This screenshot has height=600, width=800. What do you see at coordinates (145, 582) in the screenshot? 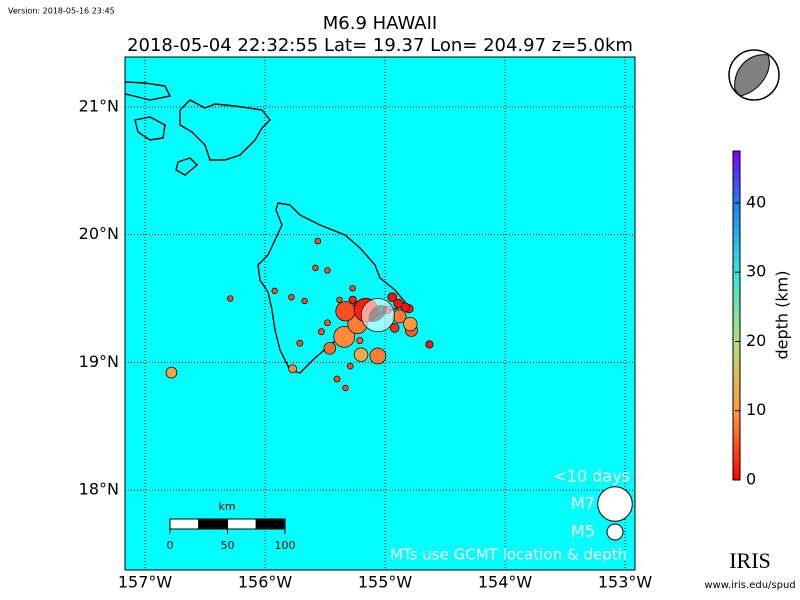
I see `x-tick-label: 157°W` at bounding box center [145, 582].